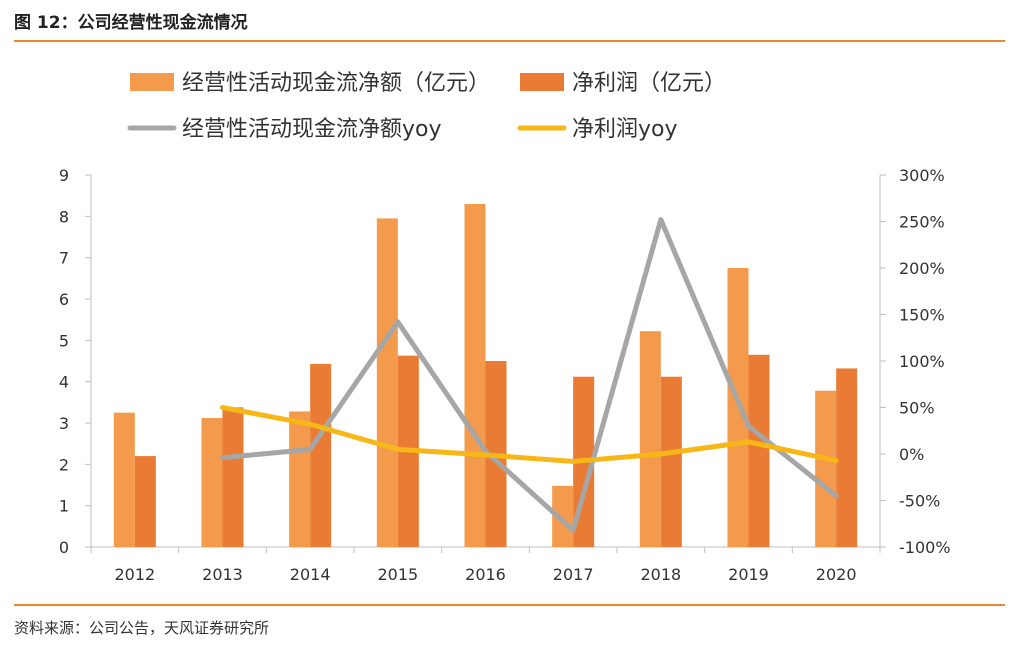 Image resolution: width=1015 pixels, height=653 pixels. Describe the element at coordinates (625, 129) in the screenshot. I see `legend-label: 净利润yoy` at that location.